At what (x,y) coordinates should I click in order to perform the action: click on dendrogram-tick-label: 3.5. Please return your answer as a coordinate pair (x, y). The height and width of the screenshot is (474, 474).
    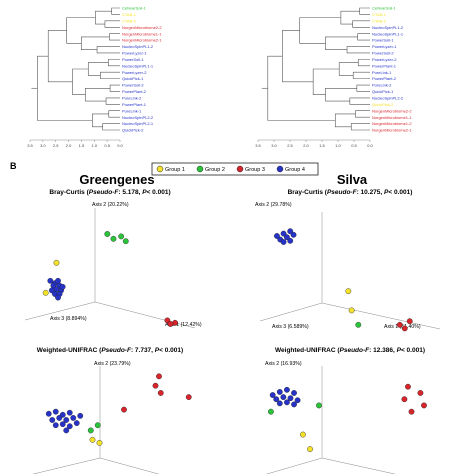
    Looking at the image, I should click on (258, 145).